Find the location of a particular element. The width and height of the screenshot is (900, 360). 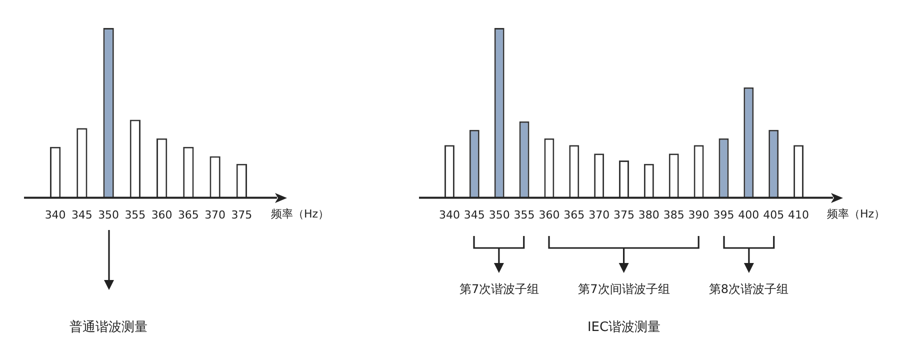

x-tick-label: 400 is located at coordinates (749, 215).